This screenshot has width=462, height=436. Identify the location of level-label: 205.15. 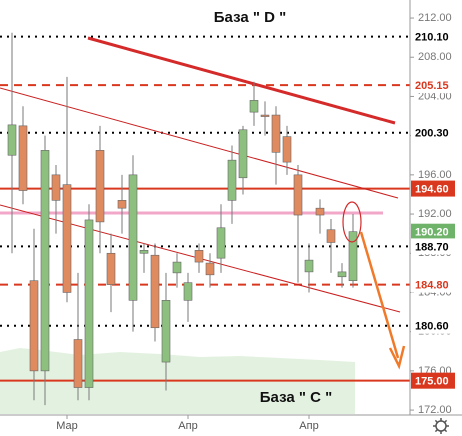
(432, 86).